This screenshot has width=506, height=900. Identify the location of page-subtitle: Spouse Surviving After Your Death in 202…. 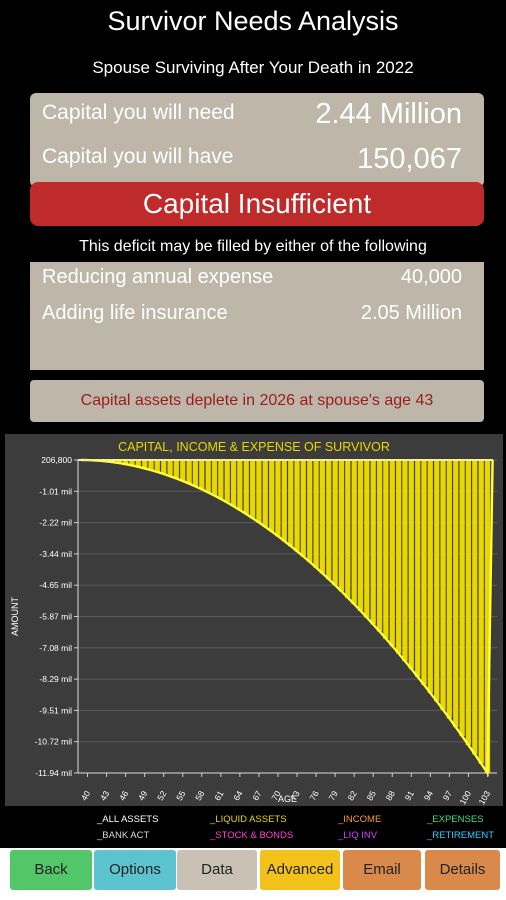
(253, 67).